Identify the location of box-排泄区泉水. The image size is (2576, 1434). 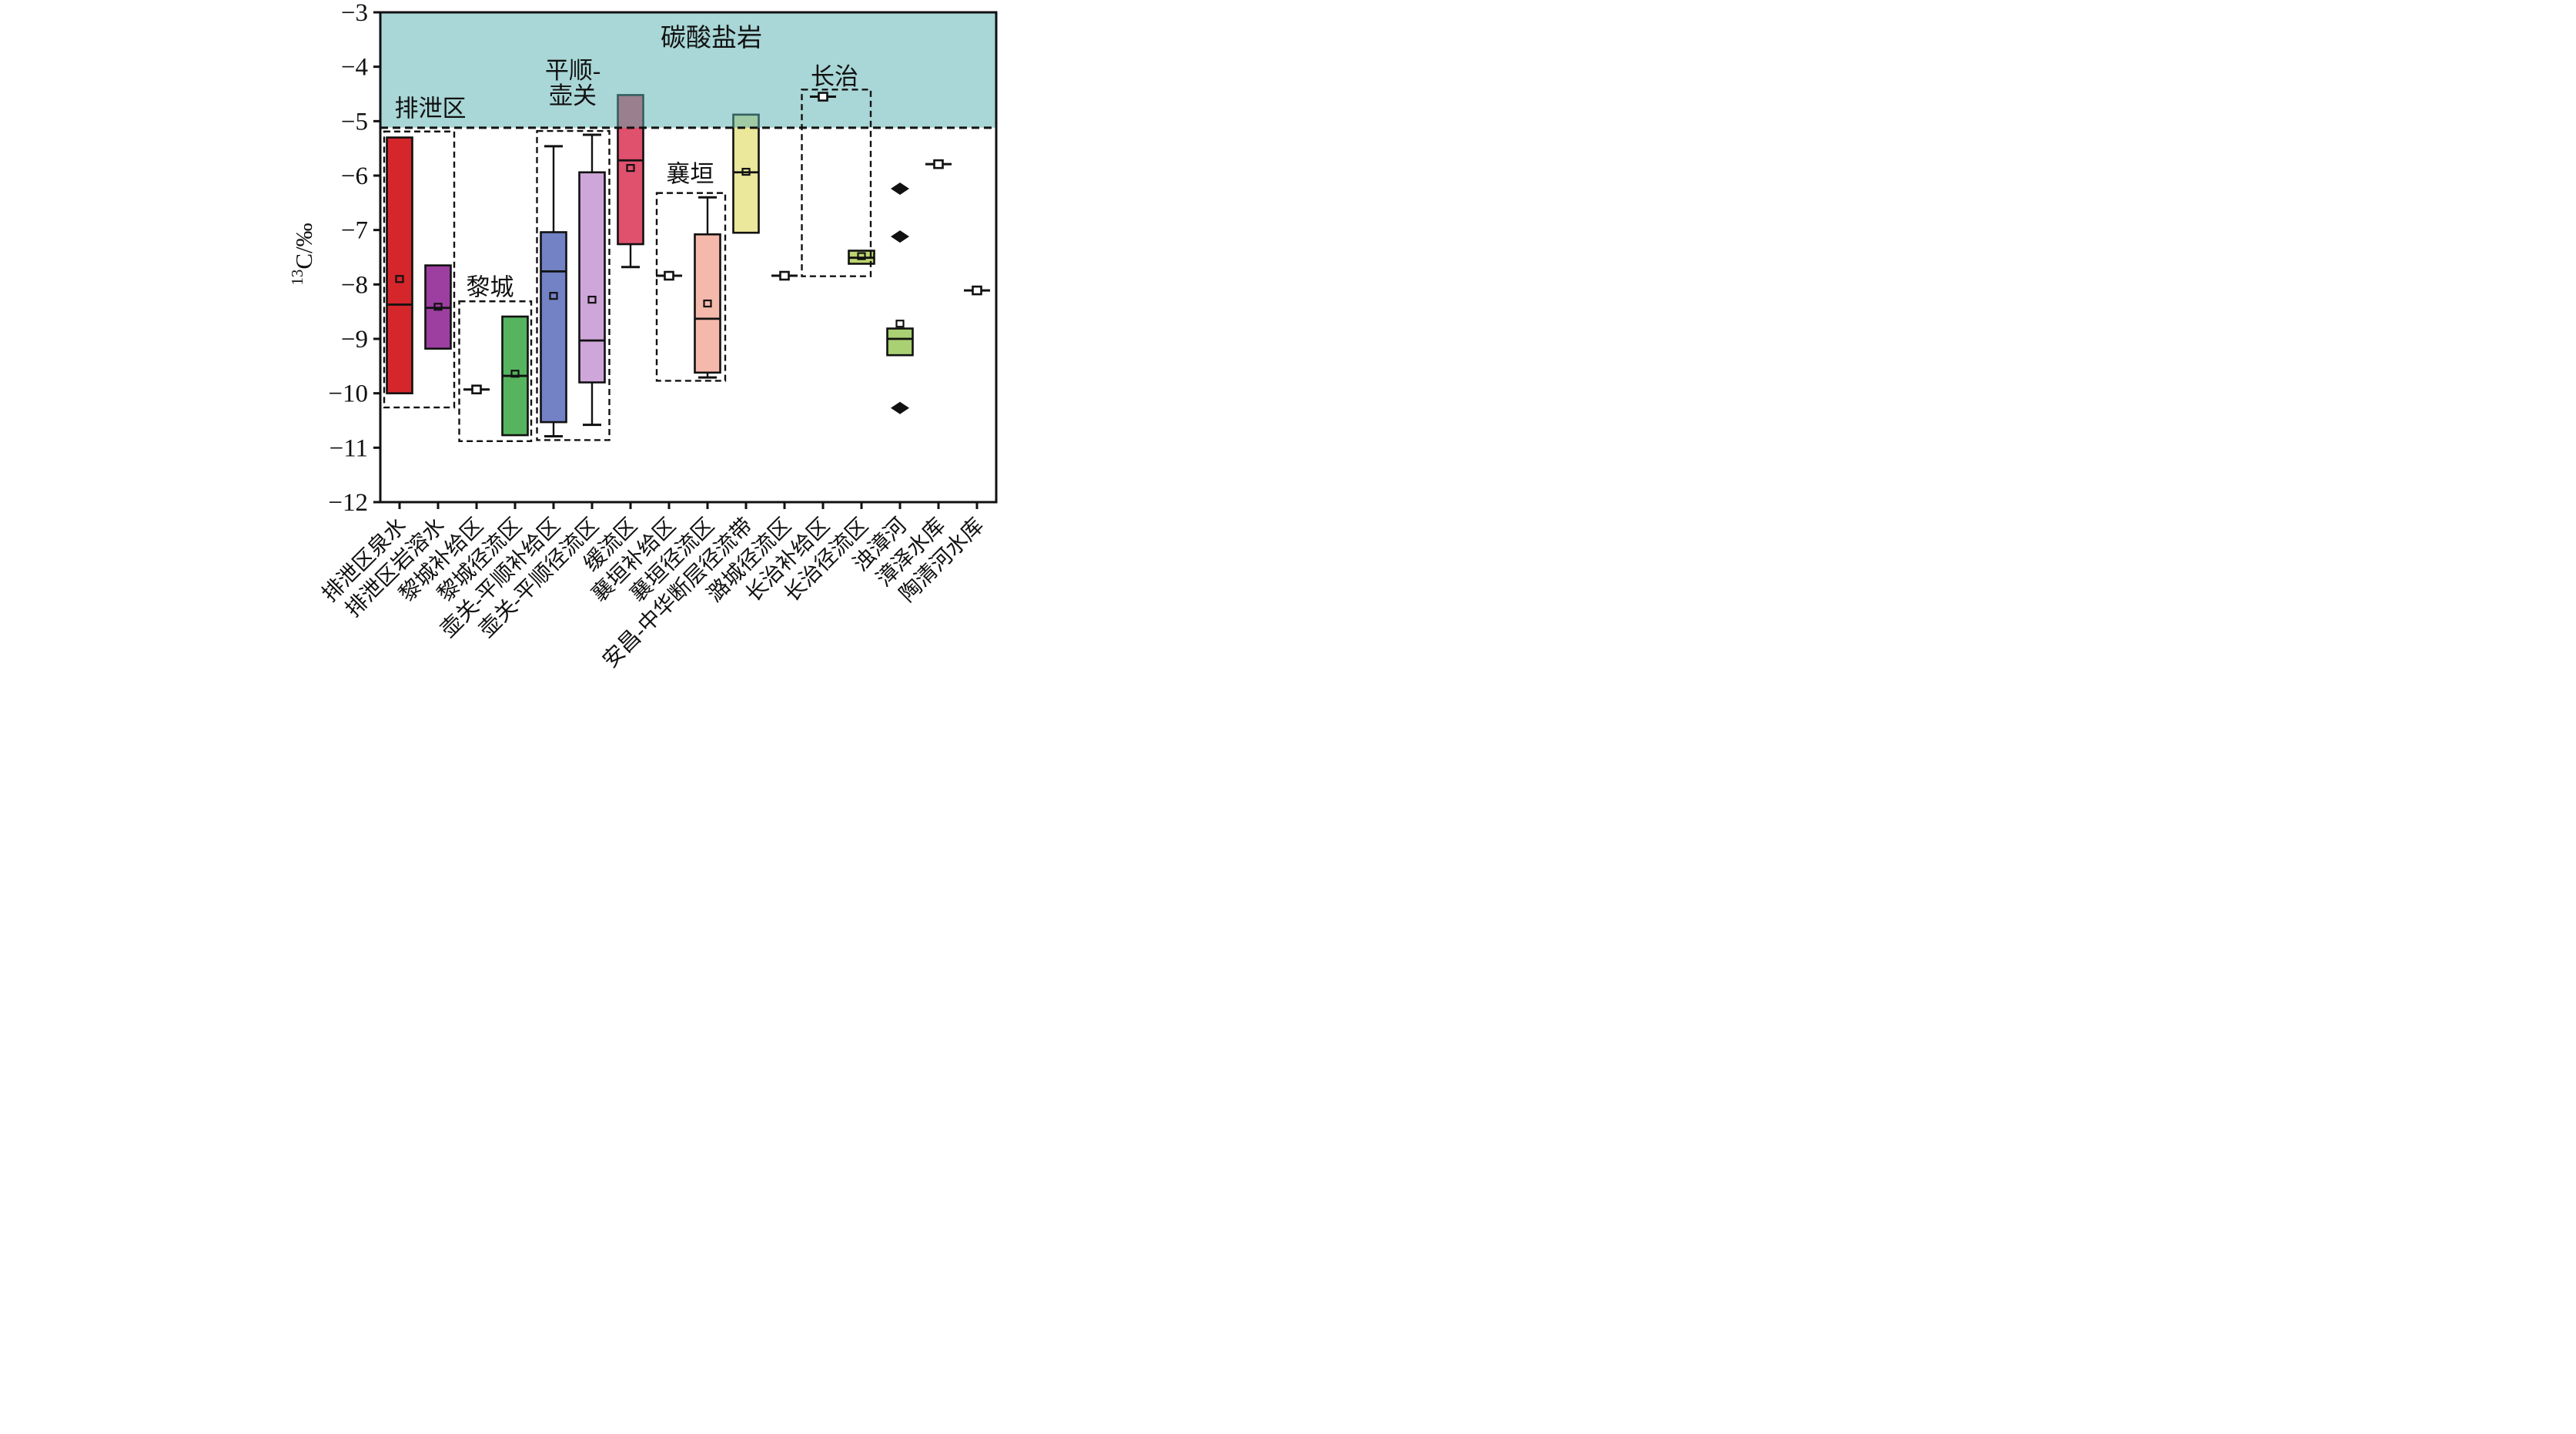
(399, 265).